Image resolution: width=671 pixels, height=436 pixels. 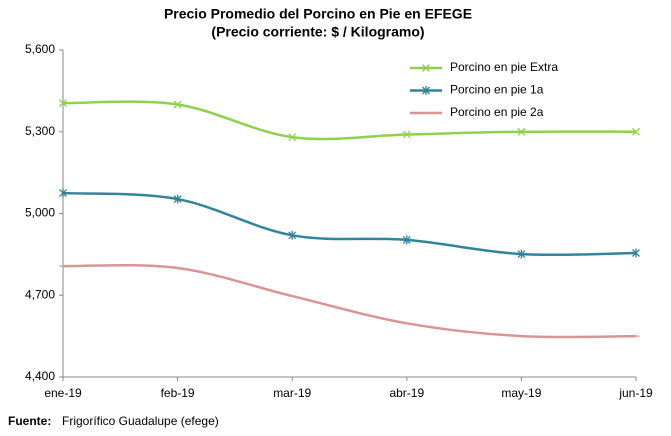 What do you see at coordinates (140, 421) in the screenshot?
I see `source: Frigorífico Guadalupe (efege)` at bounding box center [140, 421].